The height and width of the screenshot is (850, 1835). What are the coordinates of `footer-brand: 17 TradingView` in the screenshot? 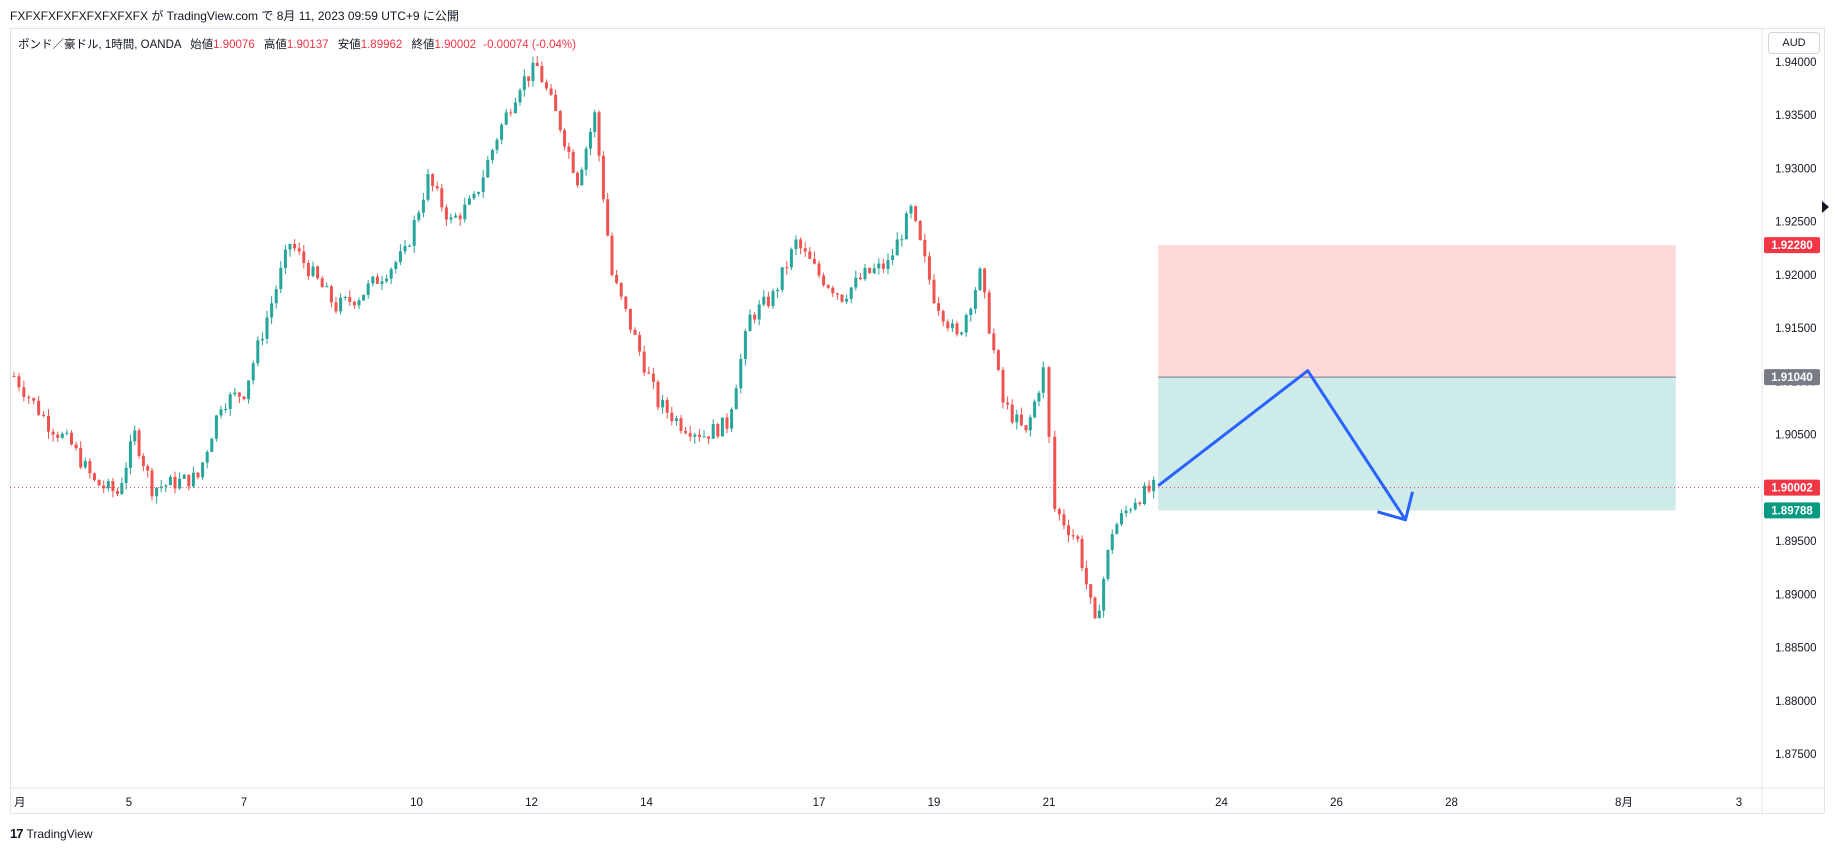 It's located at (51, 833).